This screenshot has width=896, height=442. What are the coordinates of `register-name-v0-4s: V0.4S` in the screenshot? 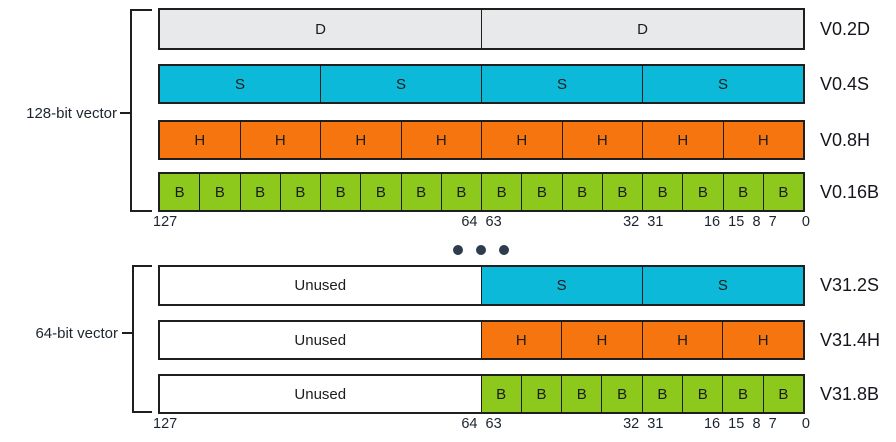 It's located at (845, 83).